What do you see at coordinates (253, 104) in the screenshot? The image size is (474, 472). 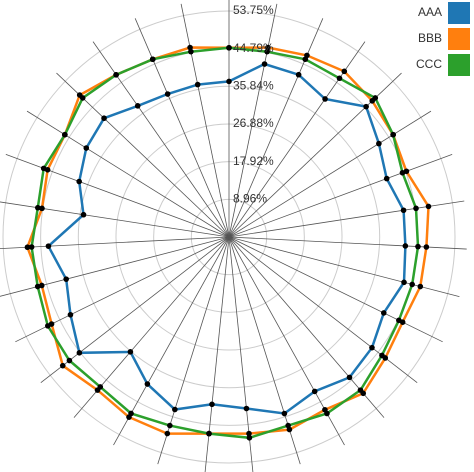 I see `tick-layer: 8.96% 17.92% 26.88% 35.84% 44.79% 53.75%` at bounding box center [253, 104].